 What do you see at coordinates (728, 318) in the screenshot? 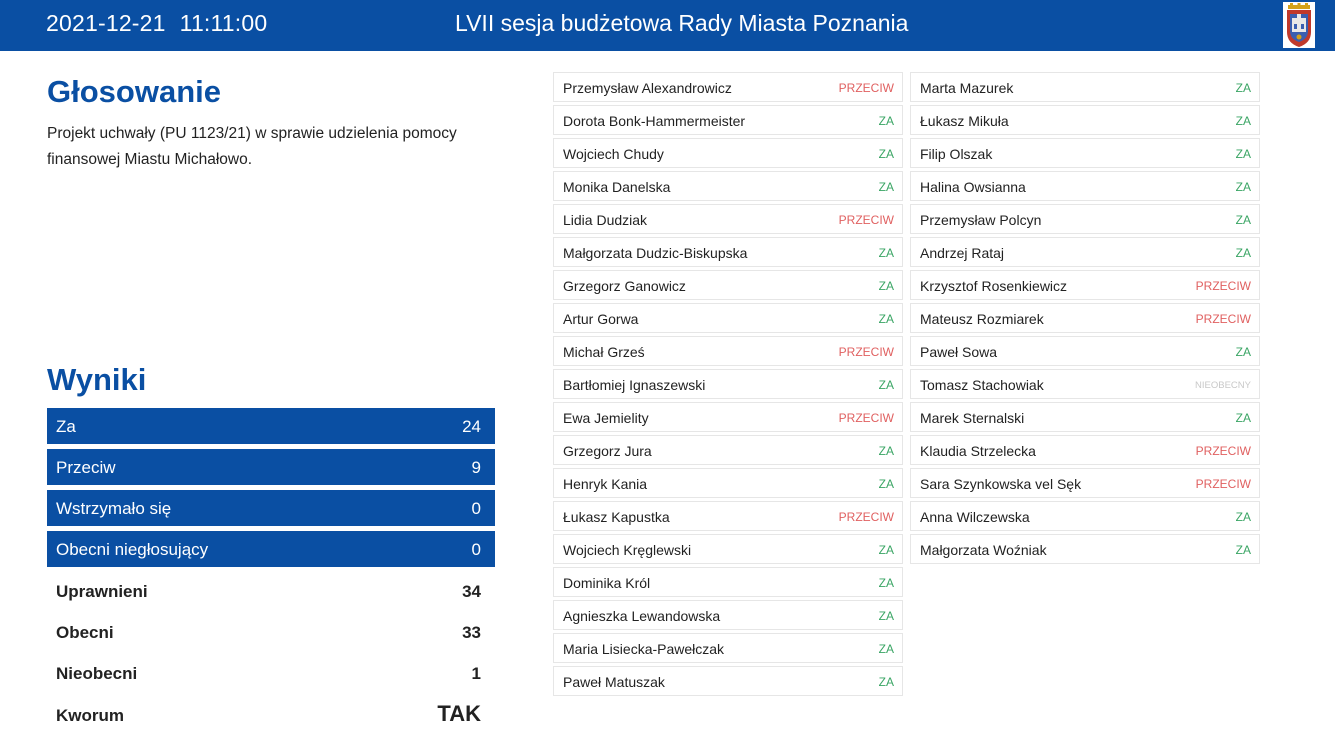
I see `councillor-row: Artur Gorwa ZA` at bounding box center [728, 318].